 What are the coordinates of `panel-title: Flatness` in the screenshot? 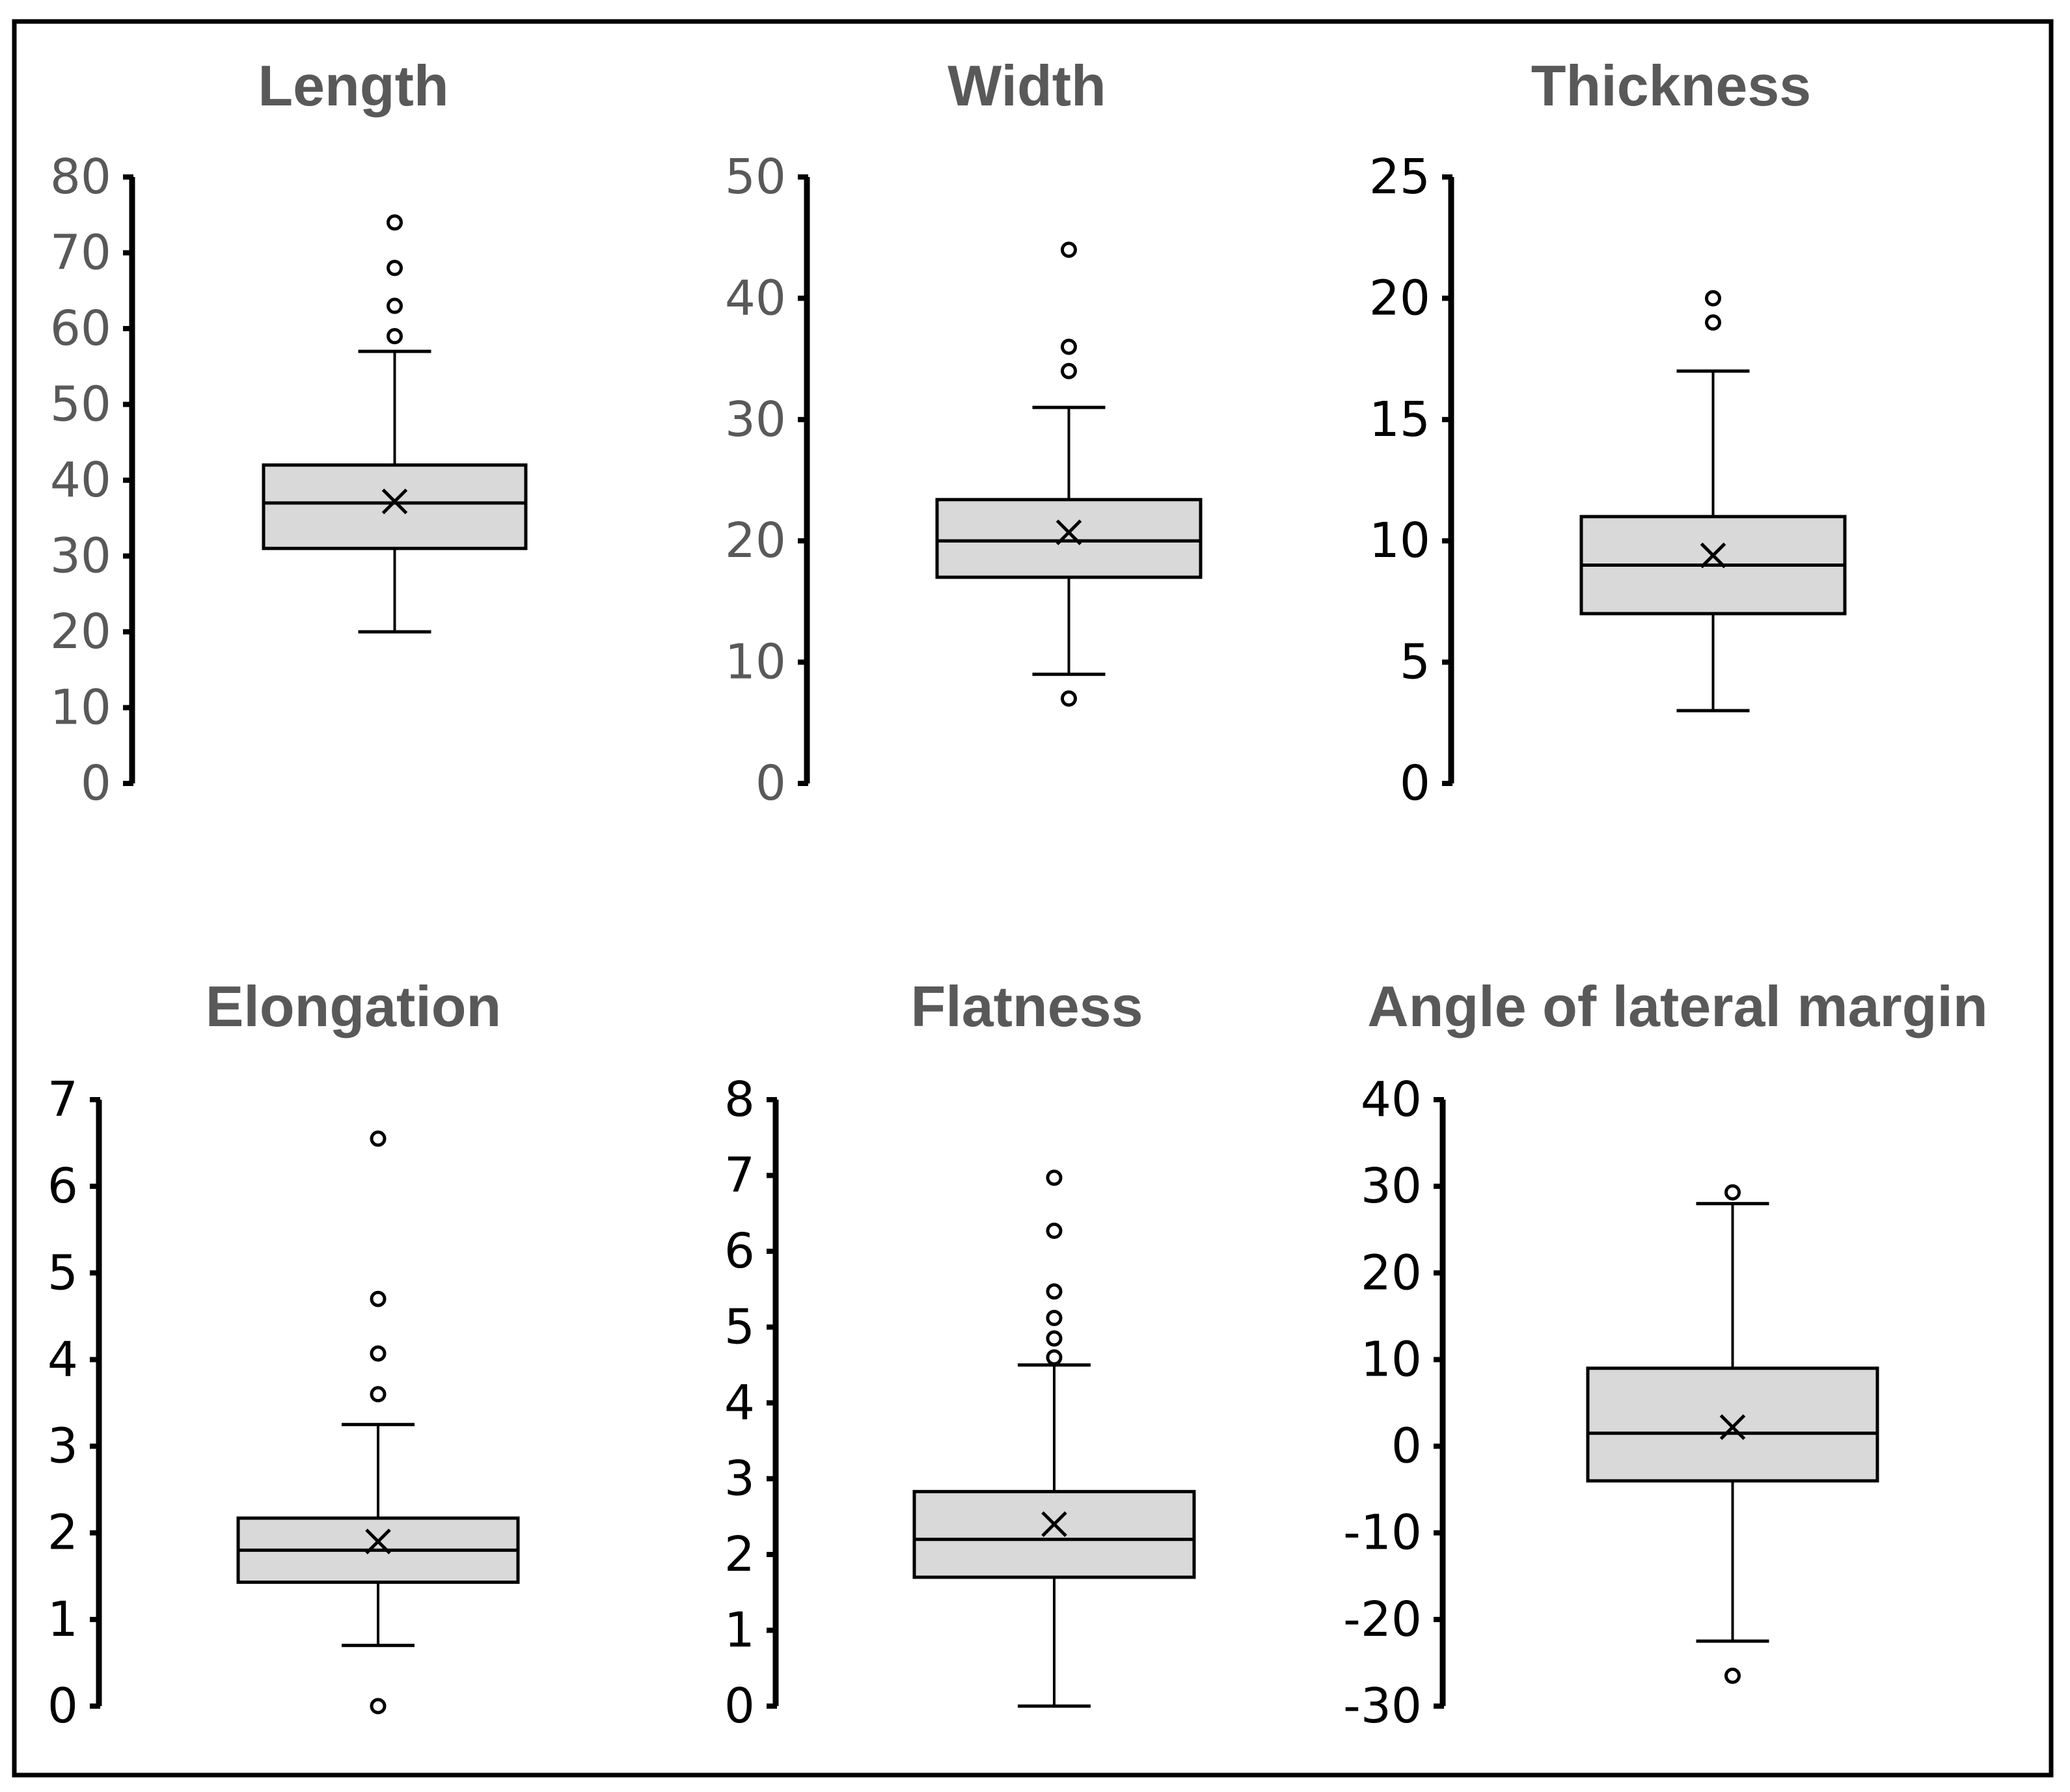 It's located at (1026, 1006).